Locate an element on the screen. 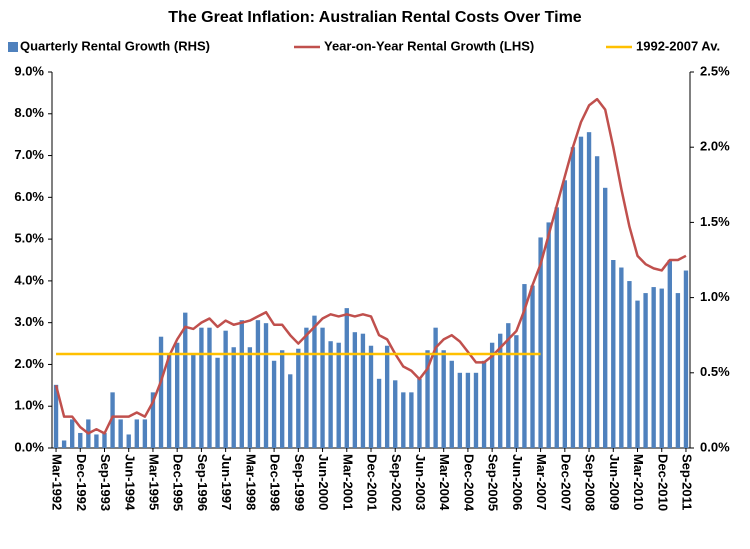 The image size is (750, 549). y2-tick-label: 0.5% is located at coordinates (715, 371).